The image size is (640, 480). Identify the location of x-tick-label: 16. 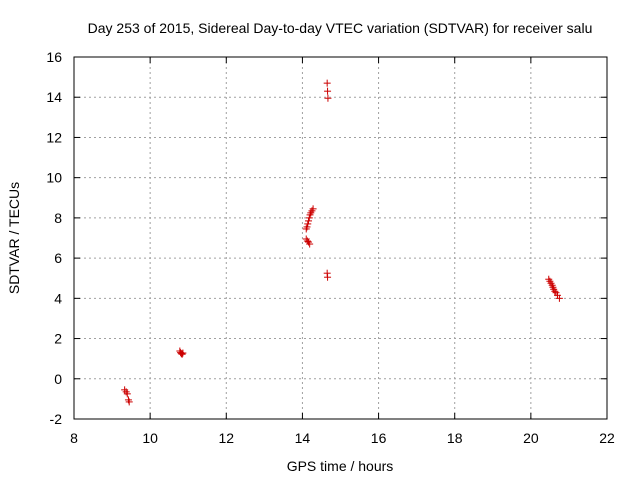
(379, 438).